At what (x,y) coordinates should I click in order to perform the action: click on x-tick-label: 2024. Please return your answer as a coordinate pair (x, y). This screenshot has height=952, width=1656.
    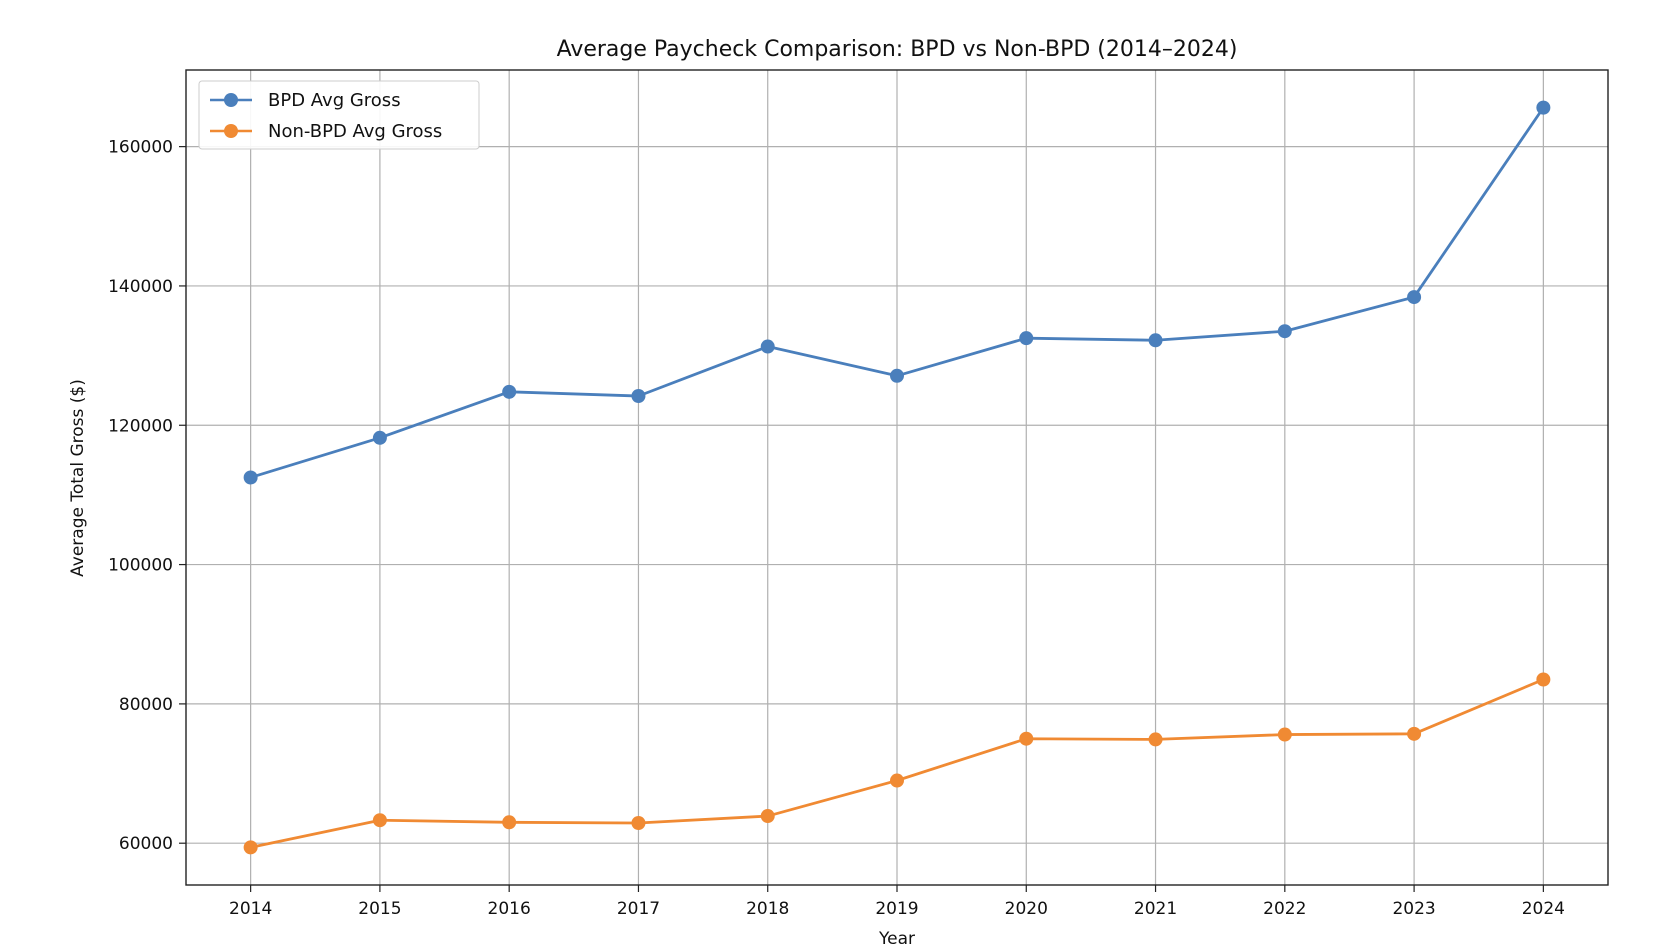
    Looking at the image, I should click on (1543, 909).